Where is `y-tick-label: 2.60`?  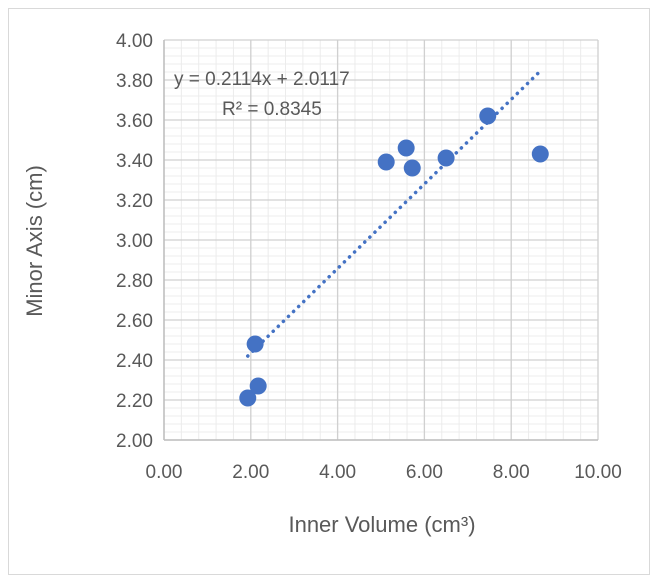 y-tick-label: 2.60 is located at coordinates (134, 321).